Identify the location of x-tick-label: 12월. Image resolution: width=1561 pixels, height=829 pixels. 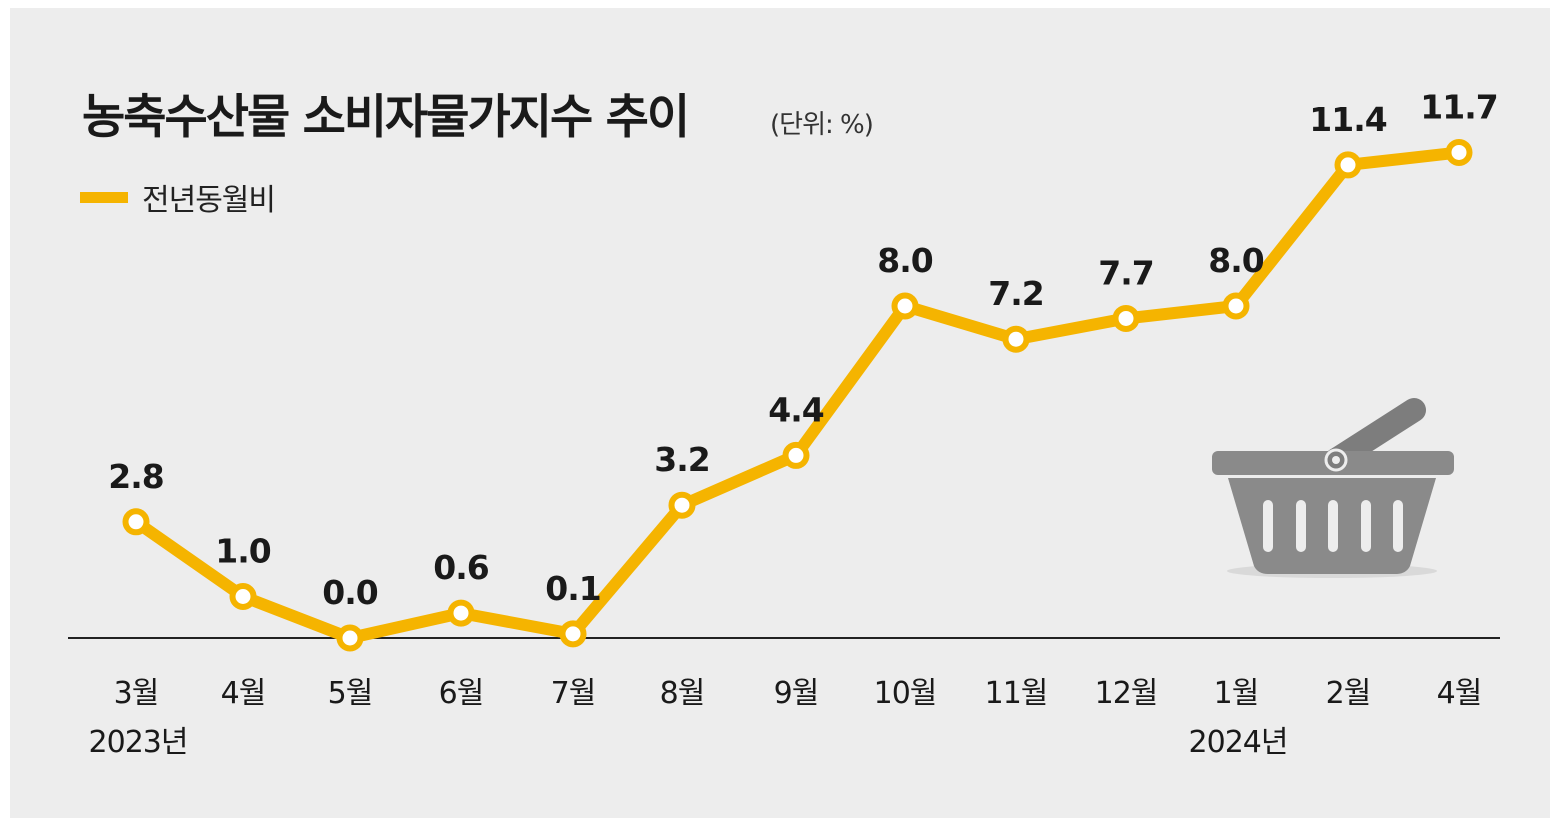
(1126, 693).